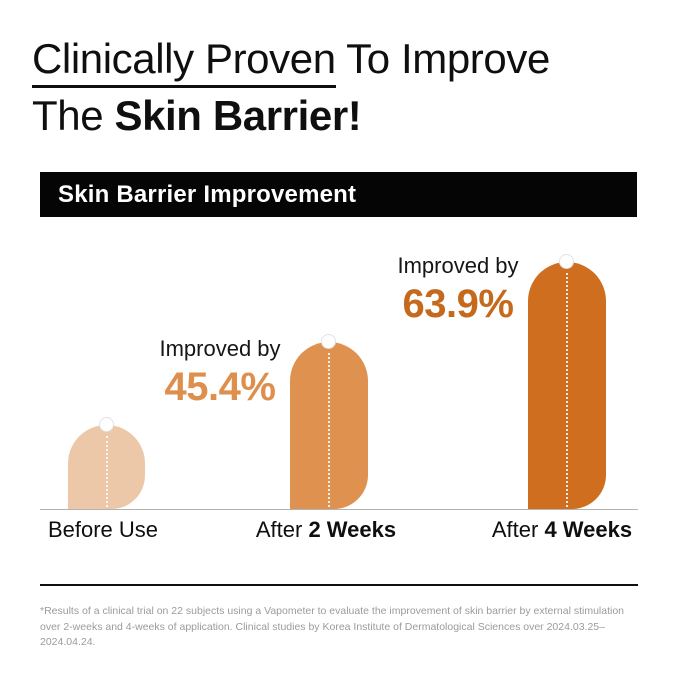 The image size is (679, 679). I want to click on bar-before-use, so click(106, 463).